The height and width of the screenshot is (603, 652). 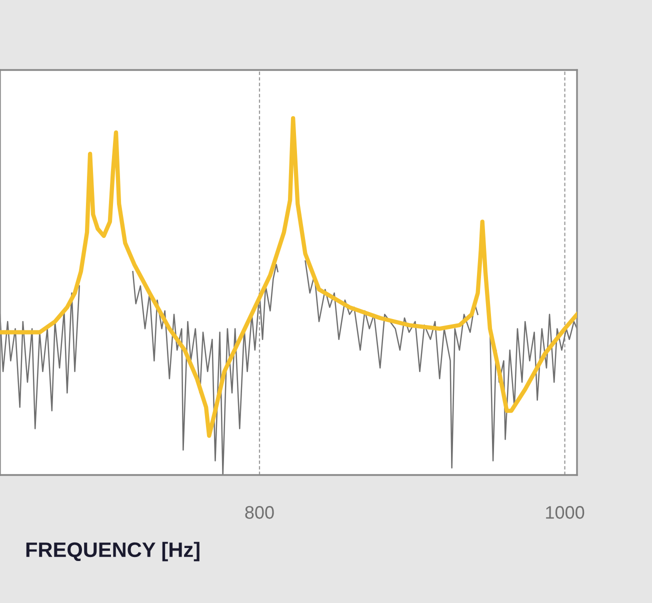 I want to click on x-axis-title: FREQUENCY [Hz], so click(x=113, y=552).